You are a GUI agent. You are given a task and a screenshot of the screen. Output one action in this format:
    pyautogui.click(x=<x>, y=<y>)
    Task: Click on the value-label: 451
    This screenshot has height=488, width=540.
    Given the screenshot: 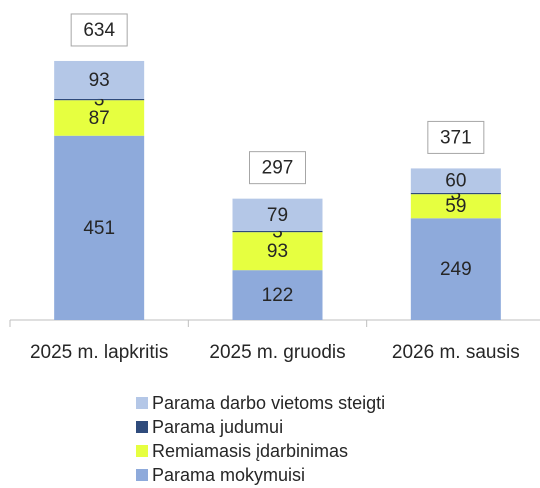 What is the action you would take?
    pyautogui.click(x=99, y=228)
    